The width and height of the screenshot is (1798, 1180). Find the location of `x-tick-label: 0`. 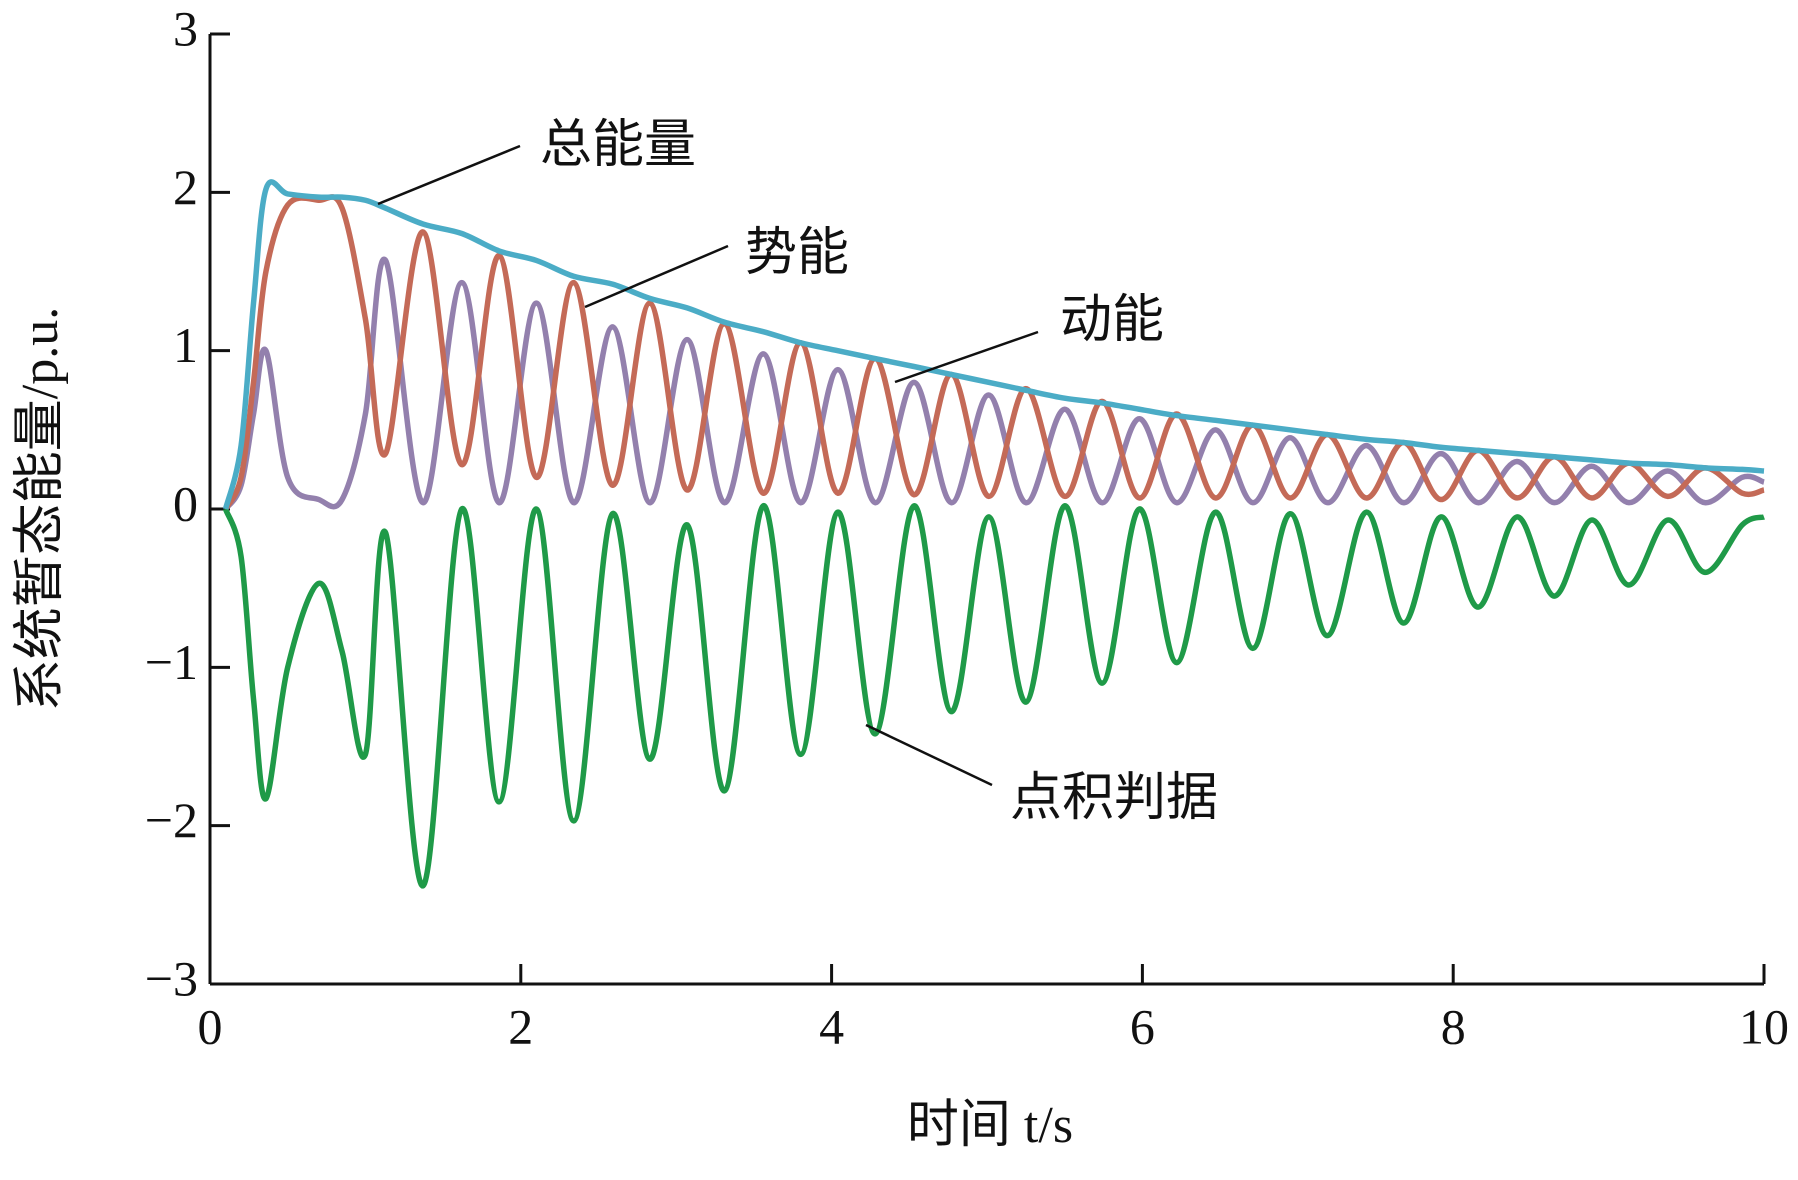

x-tick-label: 0 is located at coordinates (210, 1026).